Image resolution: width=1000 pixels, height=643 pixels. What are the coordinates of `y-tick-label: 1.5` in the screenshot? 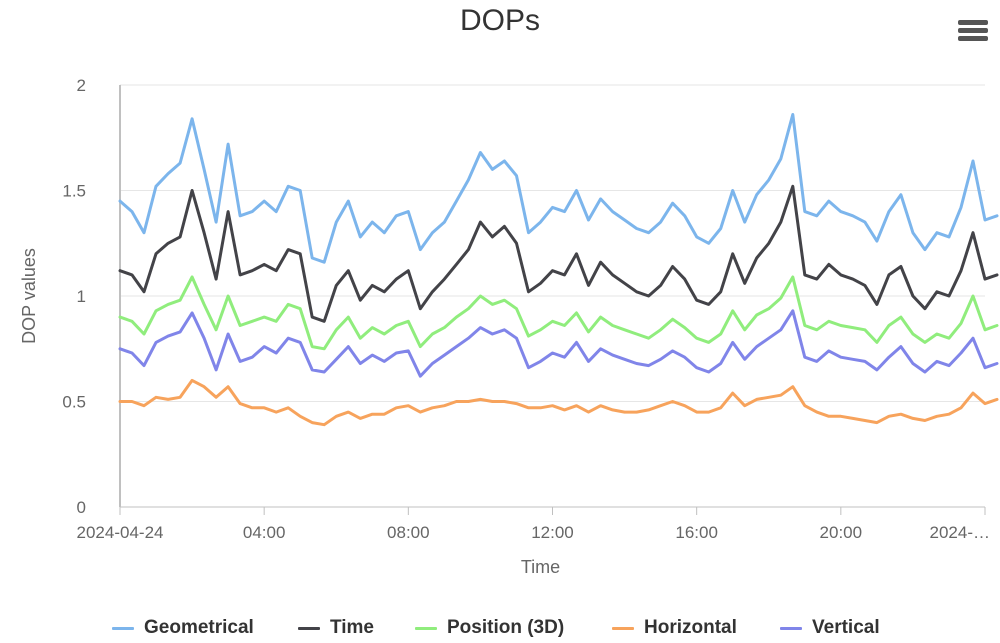 It's located at (74, 191).